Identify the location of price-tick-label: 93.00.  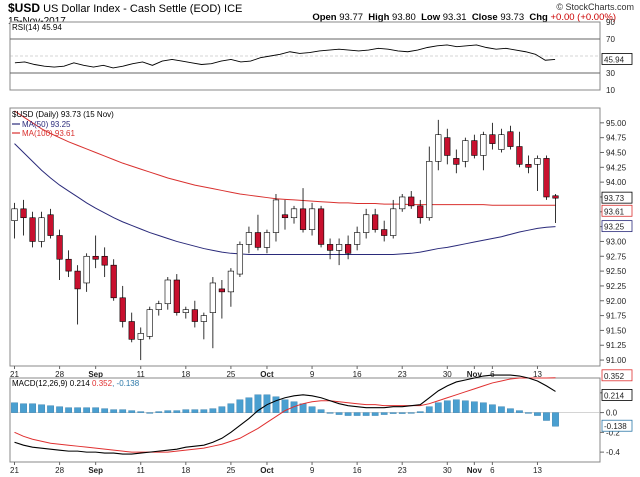
(616, 241).